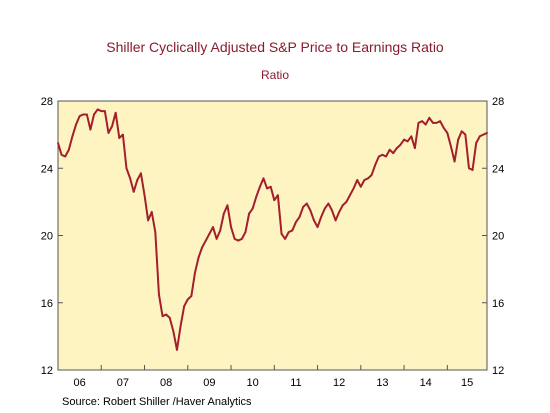 The width and height of the screenshot is (550, 413). Describe the element at coordinates (498, 304) in the screenshot. I see `y-tick-label-right: 16` at that location.